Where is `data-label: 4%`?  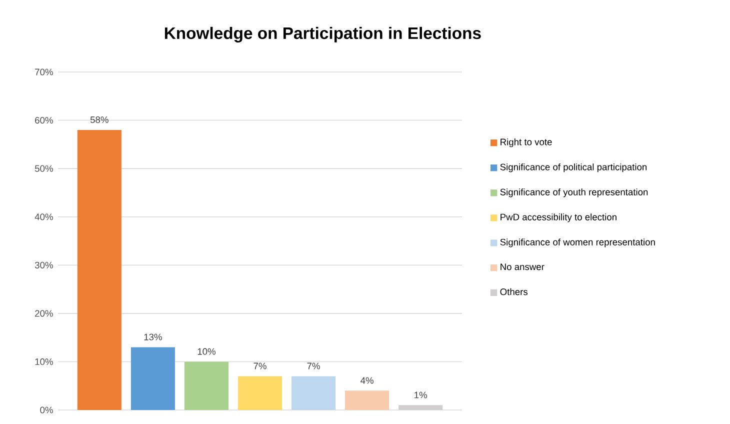 data-label: 4% is located at coordinates (367, 380).